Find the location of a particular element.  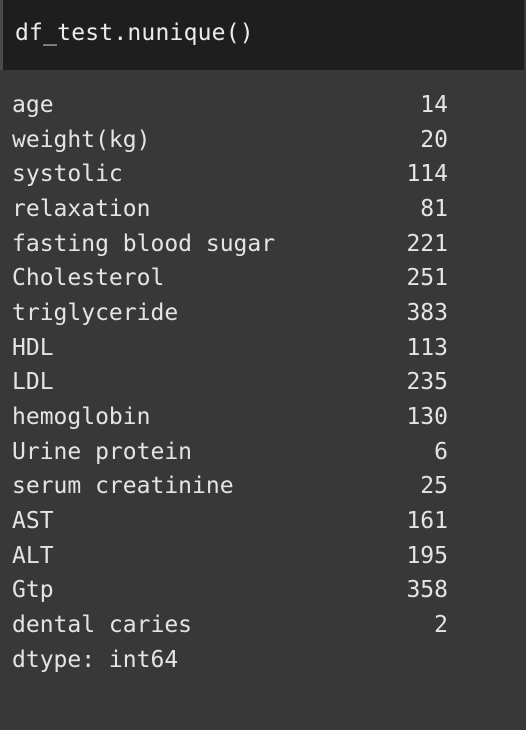

row-value: 161 is located at coordinates (427, 521).